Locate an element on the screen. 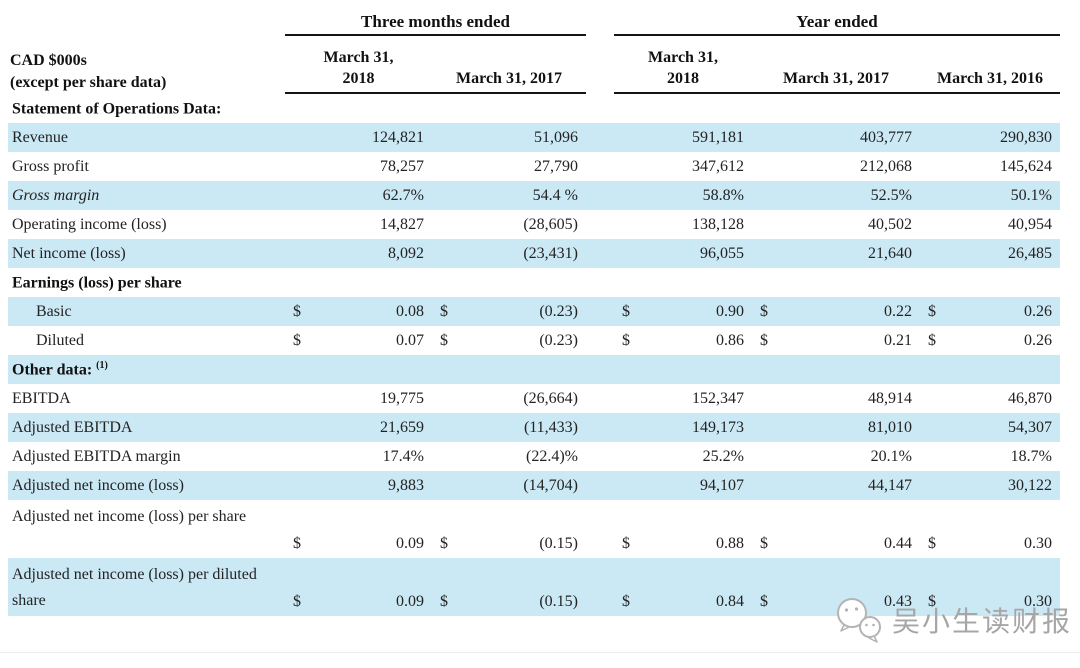  amount: 46,870 is located at coordinates (1030, 398).